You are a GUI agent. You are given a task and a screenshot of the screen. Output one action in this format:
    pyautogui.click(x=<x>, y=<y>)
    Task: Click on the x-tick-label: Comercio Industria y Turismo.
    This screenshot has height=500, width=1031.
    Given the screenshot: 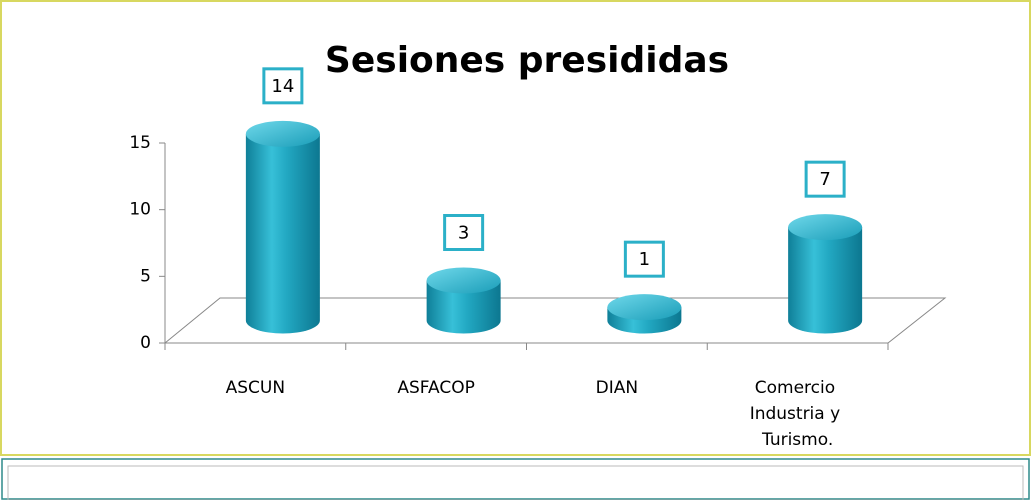 What is the action you would take?
    pyautogui.click(x=798, y=414)
    